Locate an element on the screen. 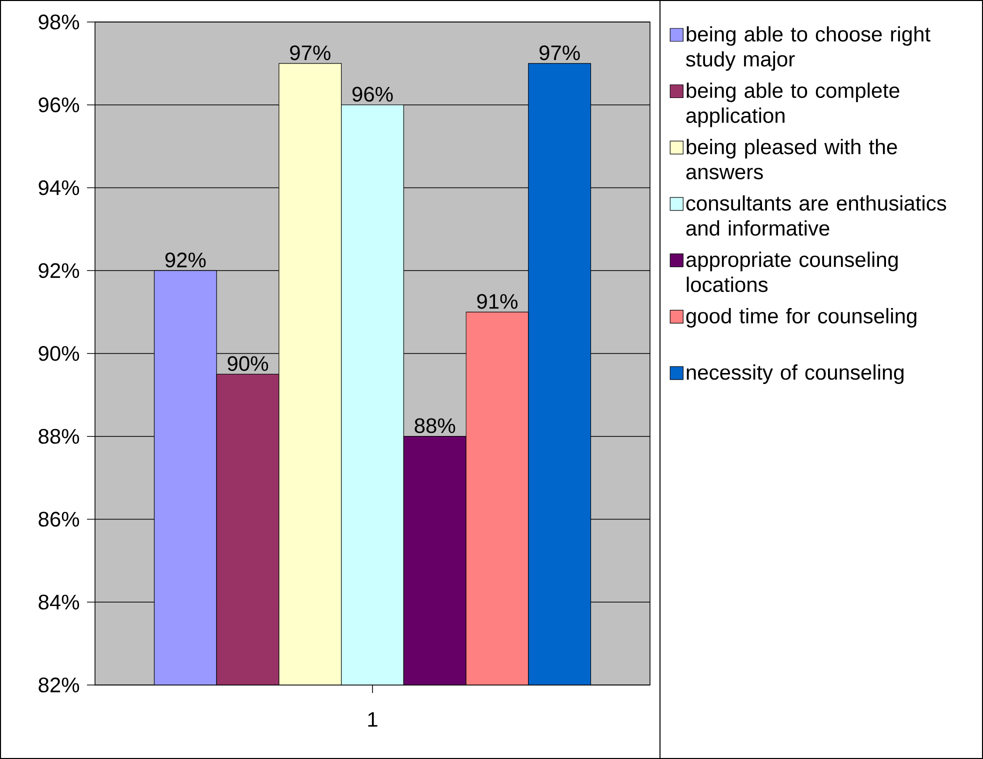 This screenshot has height=759, width=983. data-label: 90% is located at coordinates (248, 364).